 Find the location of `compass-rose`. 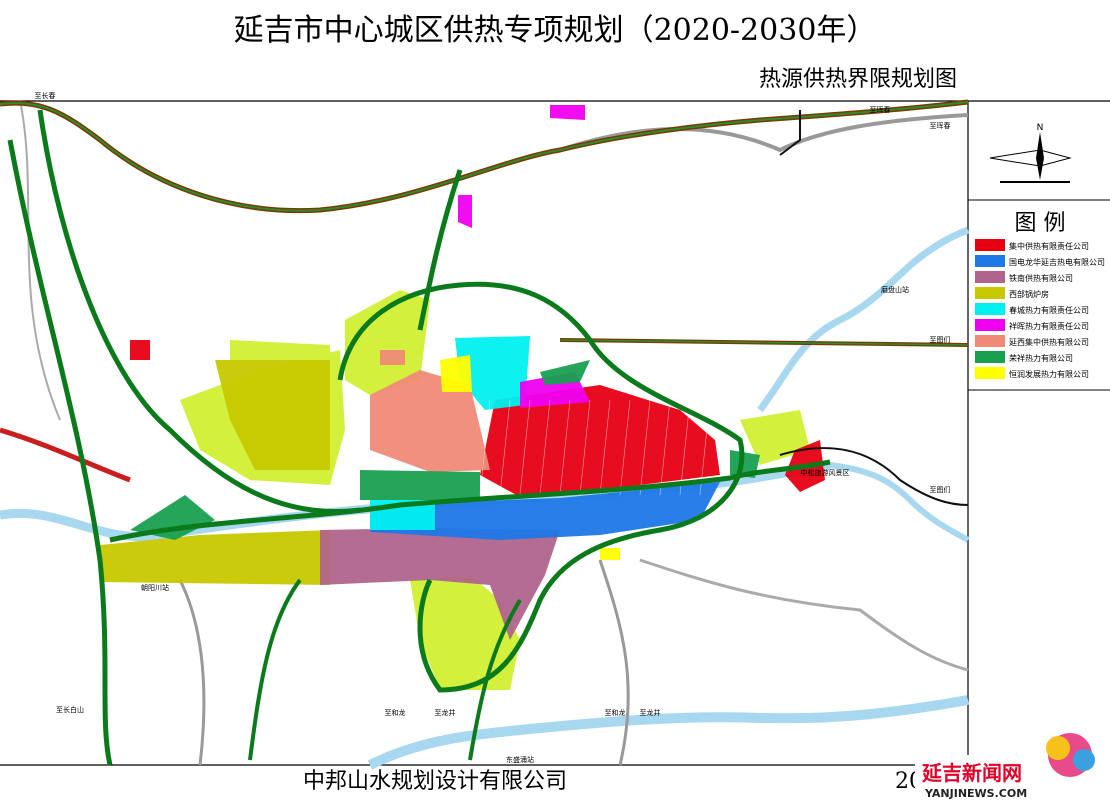

compass-rose is located at coordinates (1030, 158).